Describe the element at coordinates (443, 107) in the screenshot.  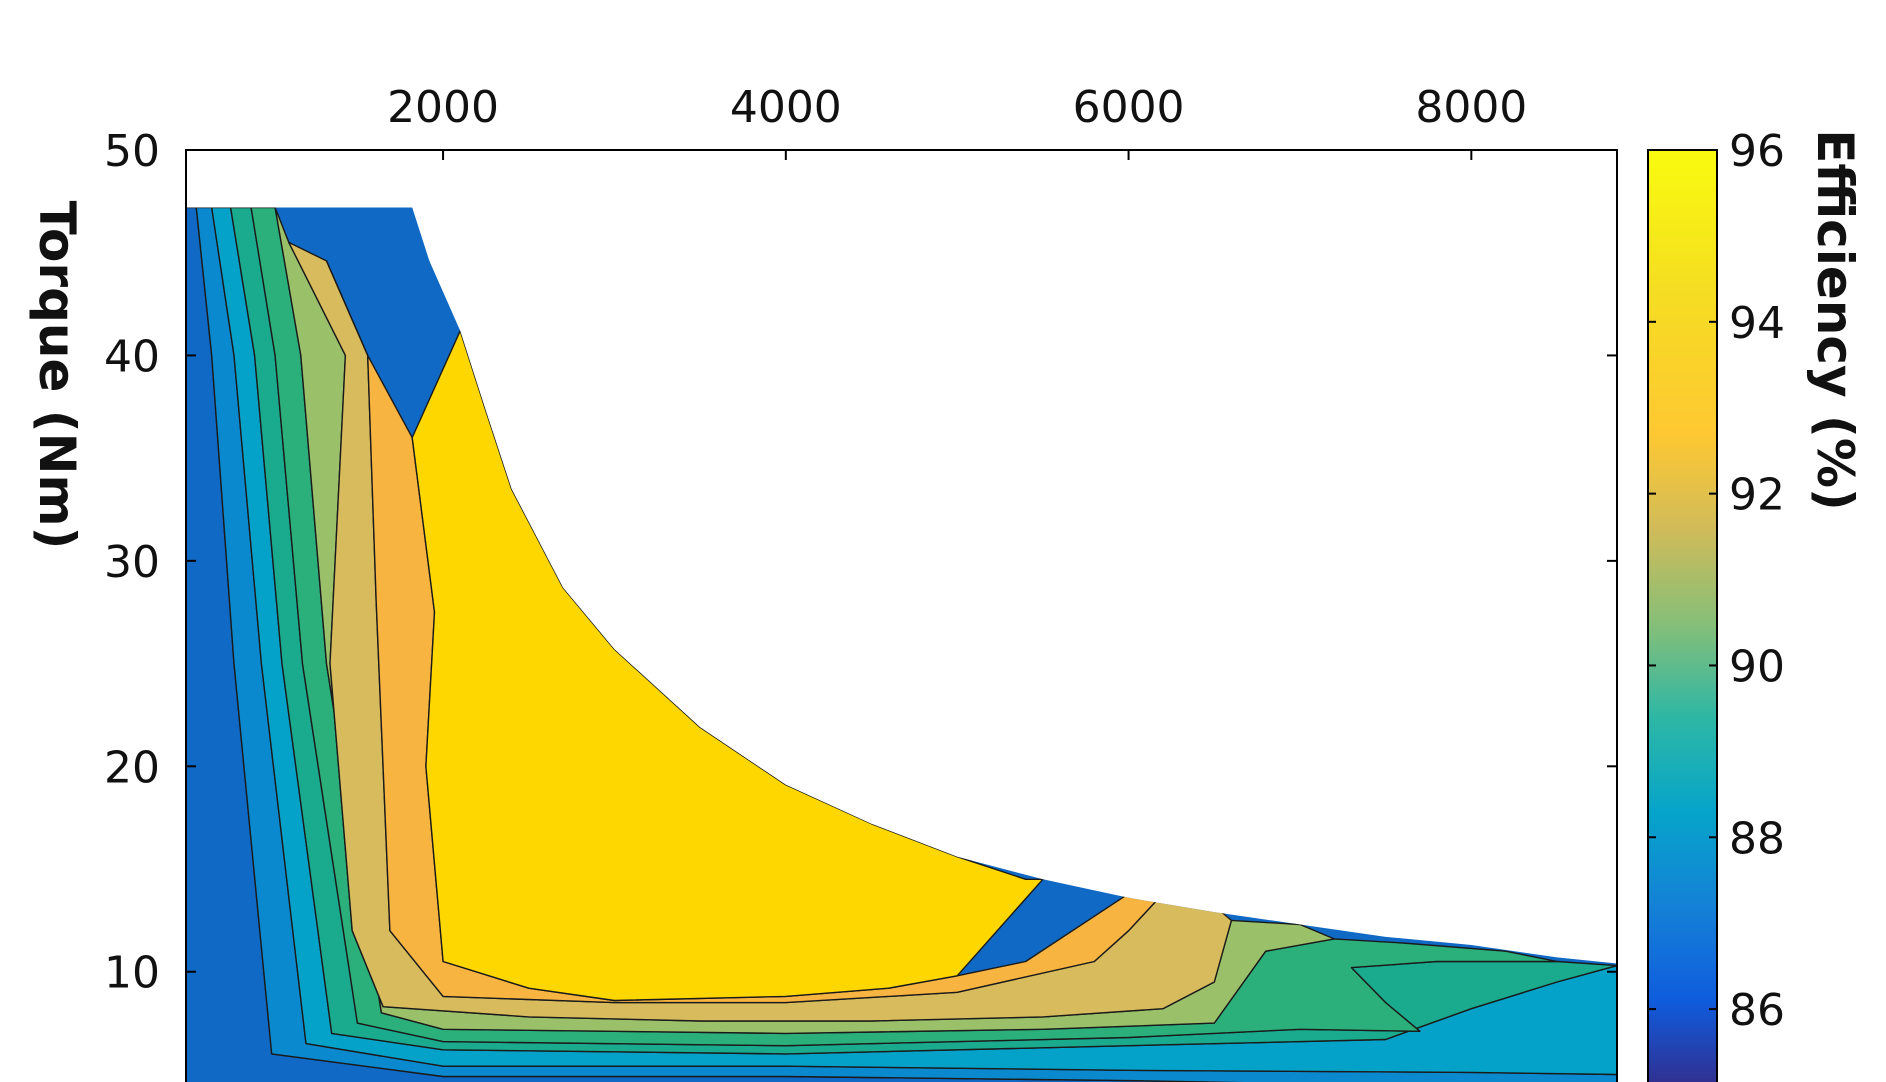
I see `x-tick-label: 2000` at that location.